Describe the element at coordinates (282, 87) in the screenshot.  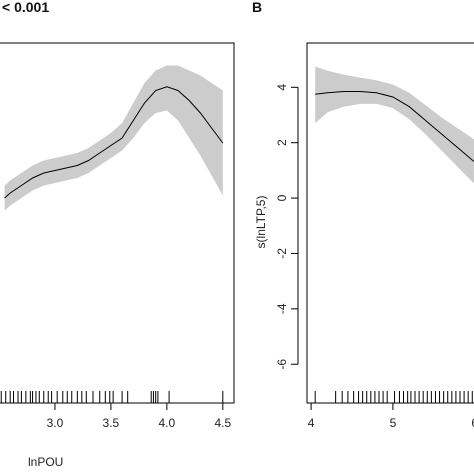
I see `y-tick-label: 4` at that location.